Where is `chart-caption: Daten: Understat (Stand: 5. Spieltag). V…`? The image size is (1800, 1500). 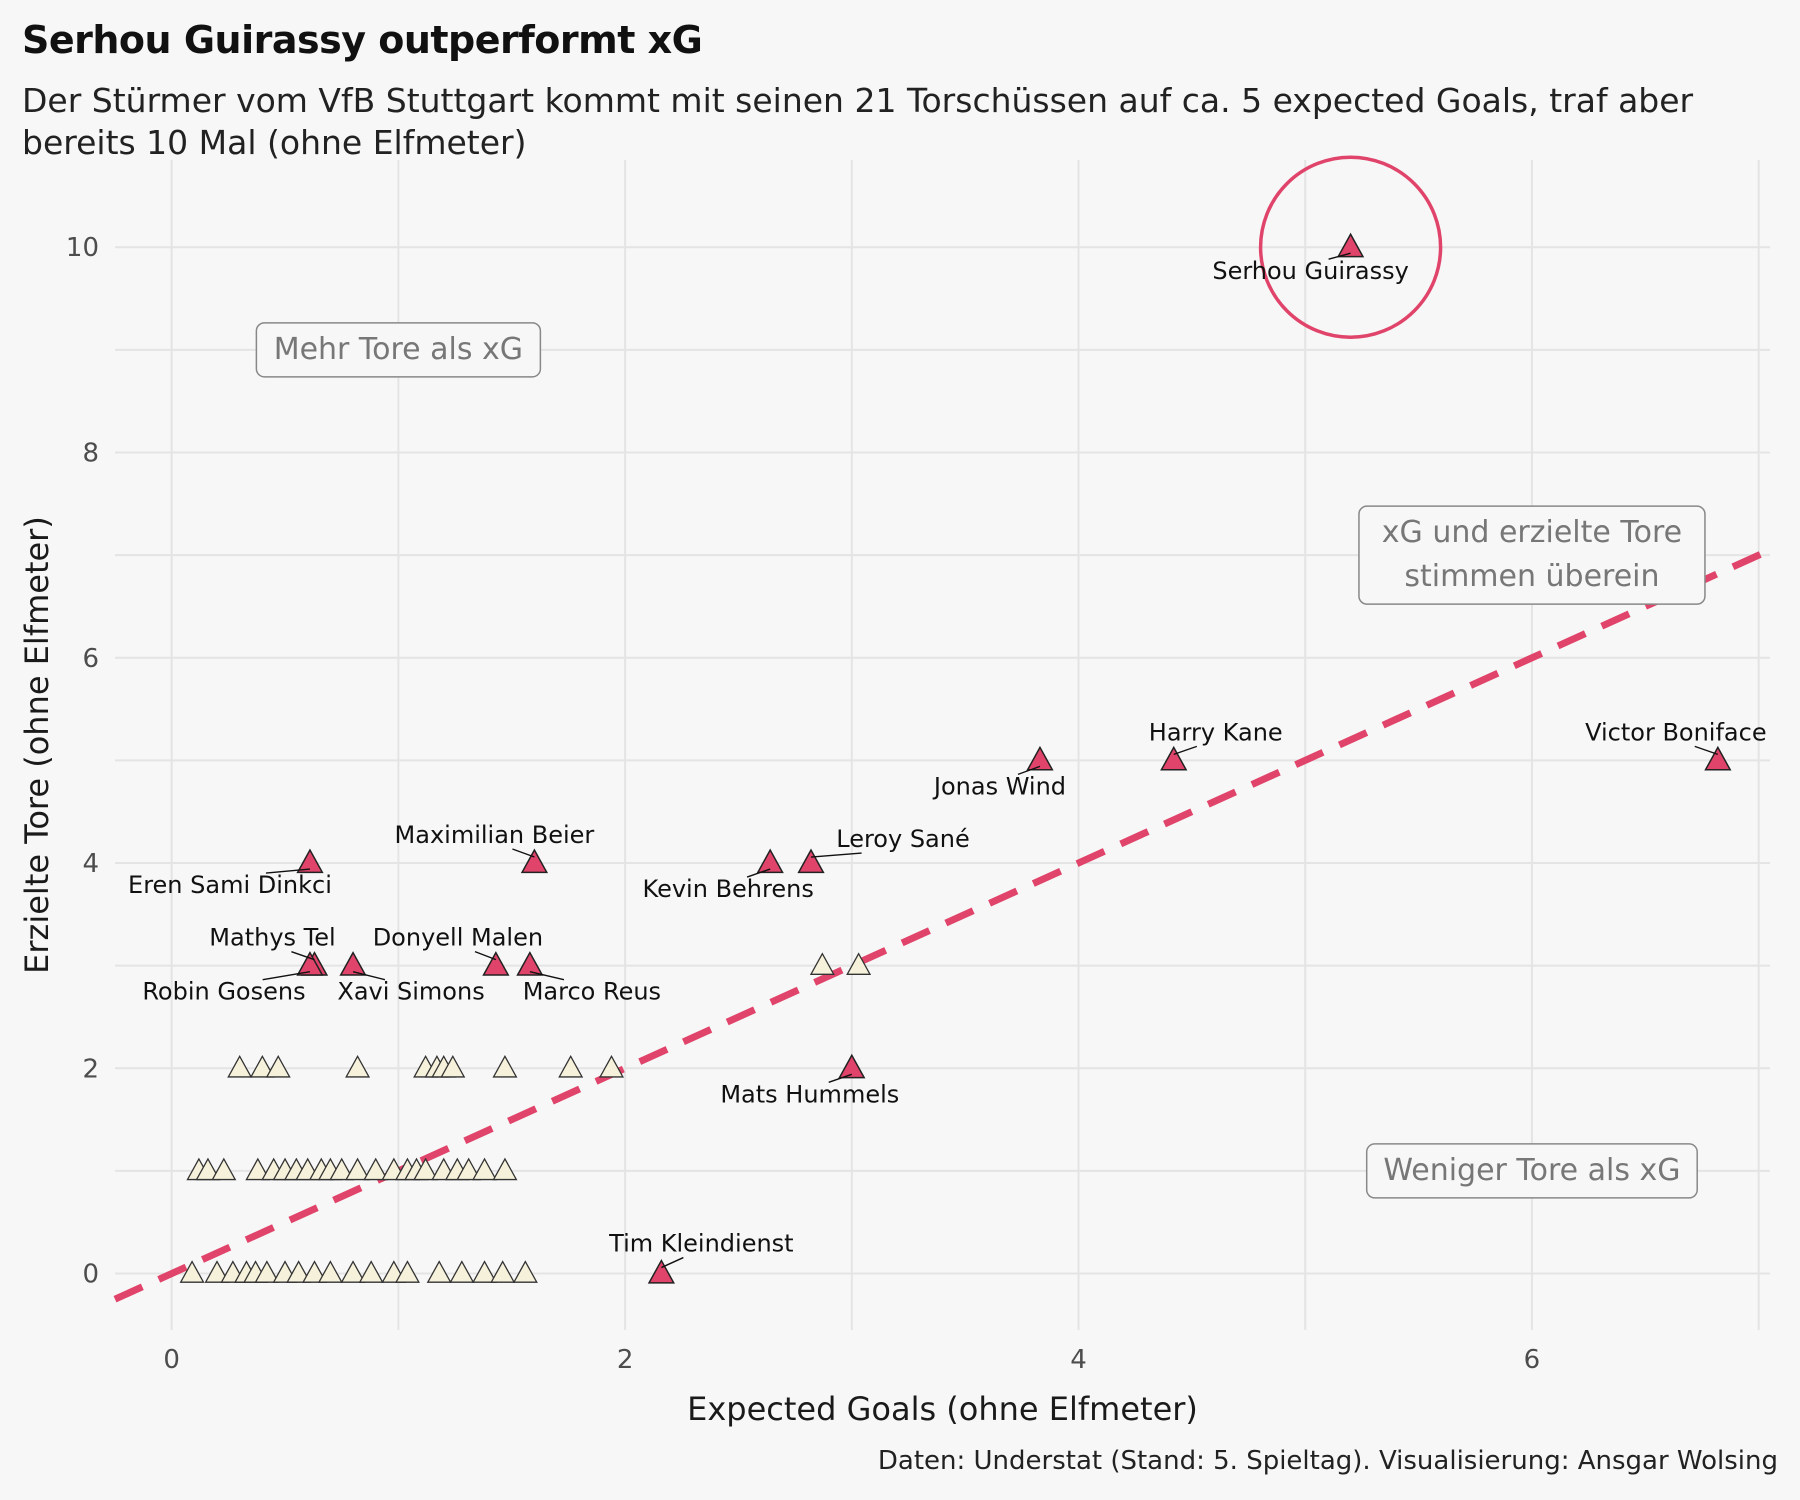 chart-caption: Daten: Understat (Stand: 5. Spieltag). V… is located at coordinates (1327, 1461).